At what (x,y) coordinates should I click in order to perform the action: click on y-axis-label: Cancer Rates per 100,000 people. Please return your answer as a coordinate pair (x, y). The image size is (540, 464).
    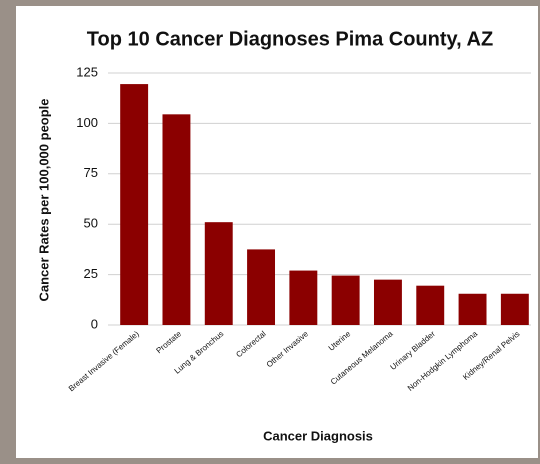
    Looking at the image, I should click on (43, 199).